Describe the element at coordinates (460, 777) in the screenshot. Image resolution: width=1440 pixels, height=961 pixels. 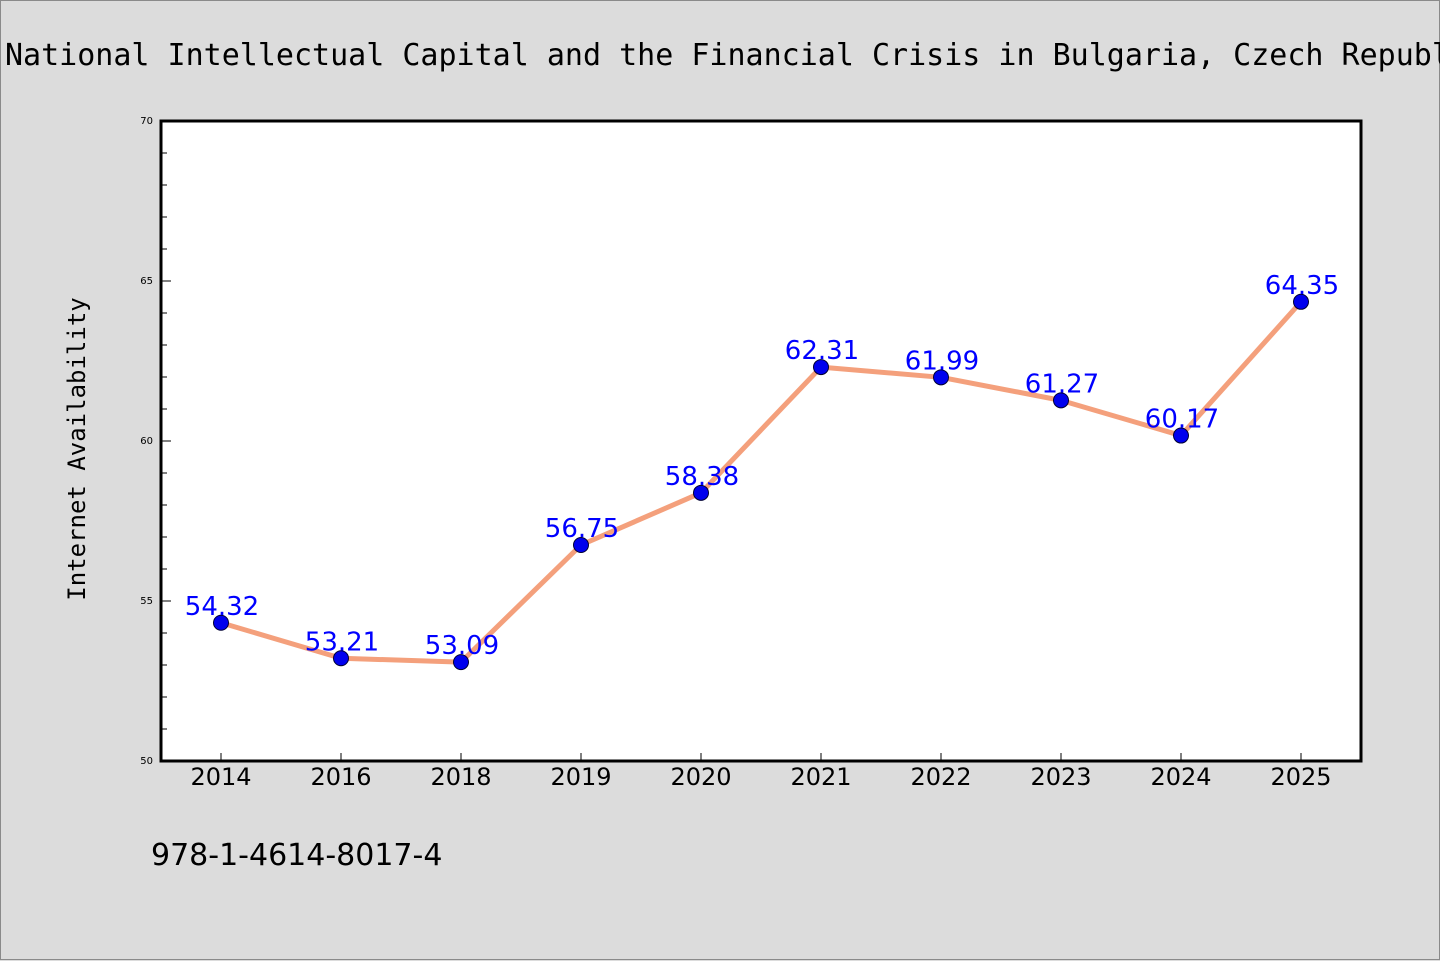
I see `x-tick-label: 2018` at that location.